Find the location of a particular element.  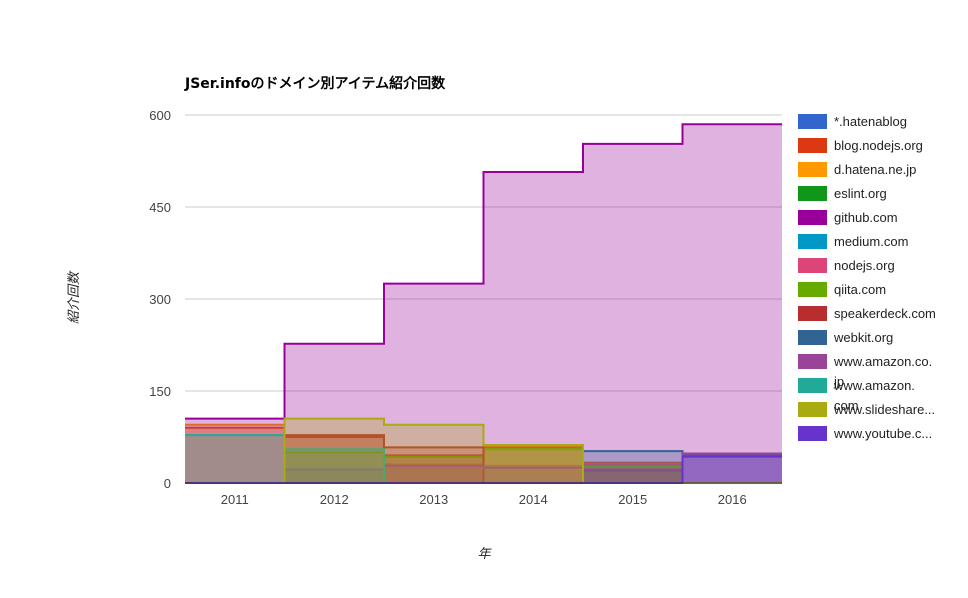

legend-label: qiita.com is located at coordinates (860, 289).